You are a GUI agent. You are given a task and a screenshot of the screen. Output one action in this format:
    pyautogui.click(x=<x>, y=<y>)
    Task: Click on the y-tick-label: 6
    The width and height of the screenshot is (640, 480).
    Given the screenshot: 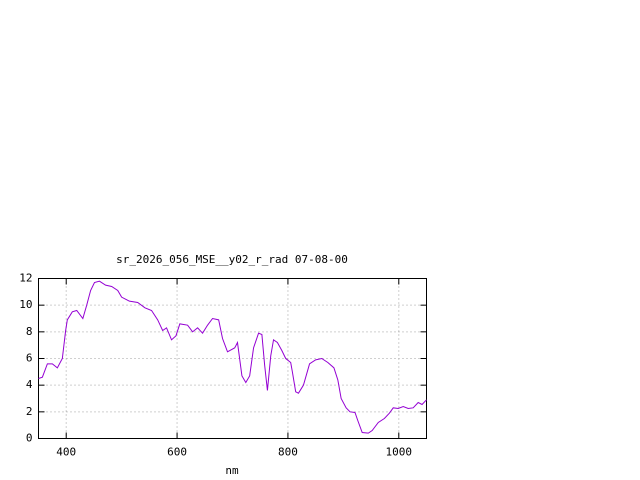 What is the action you would take?
    pyautogui.click(x=29, y=358)
    